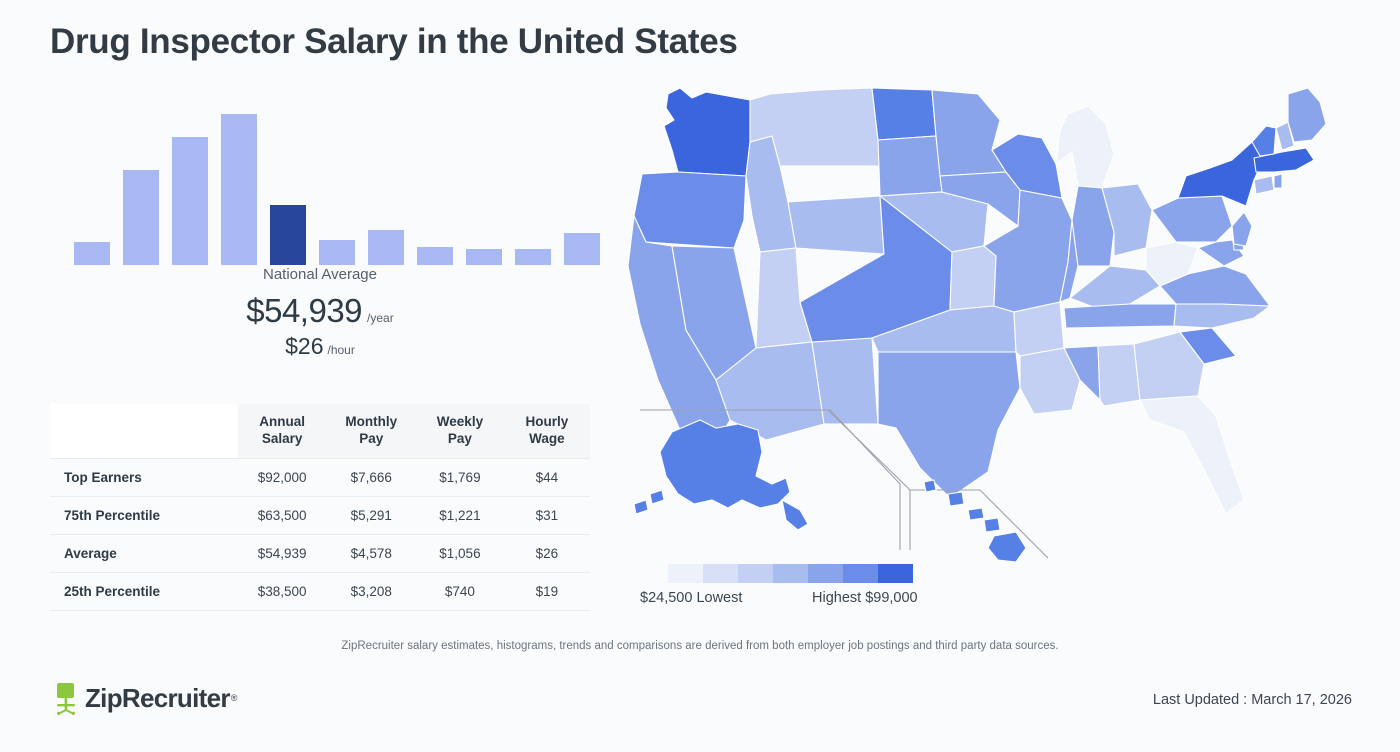 The height and width of the screenshot is (752, 1400). What do you see at coordinates (979, 524) in the screenshot?
I see `inset-box-hawaii` at bounding box center [979, 524].